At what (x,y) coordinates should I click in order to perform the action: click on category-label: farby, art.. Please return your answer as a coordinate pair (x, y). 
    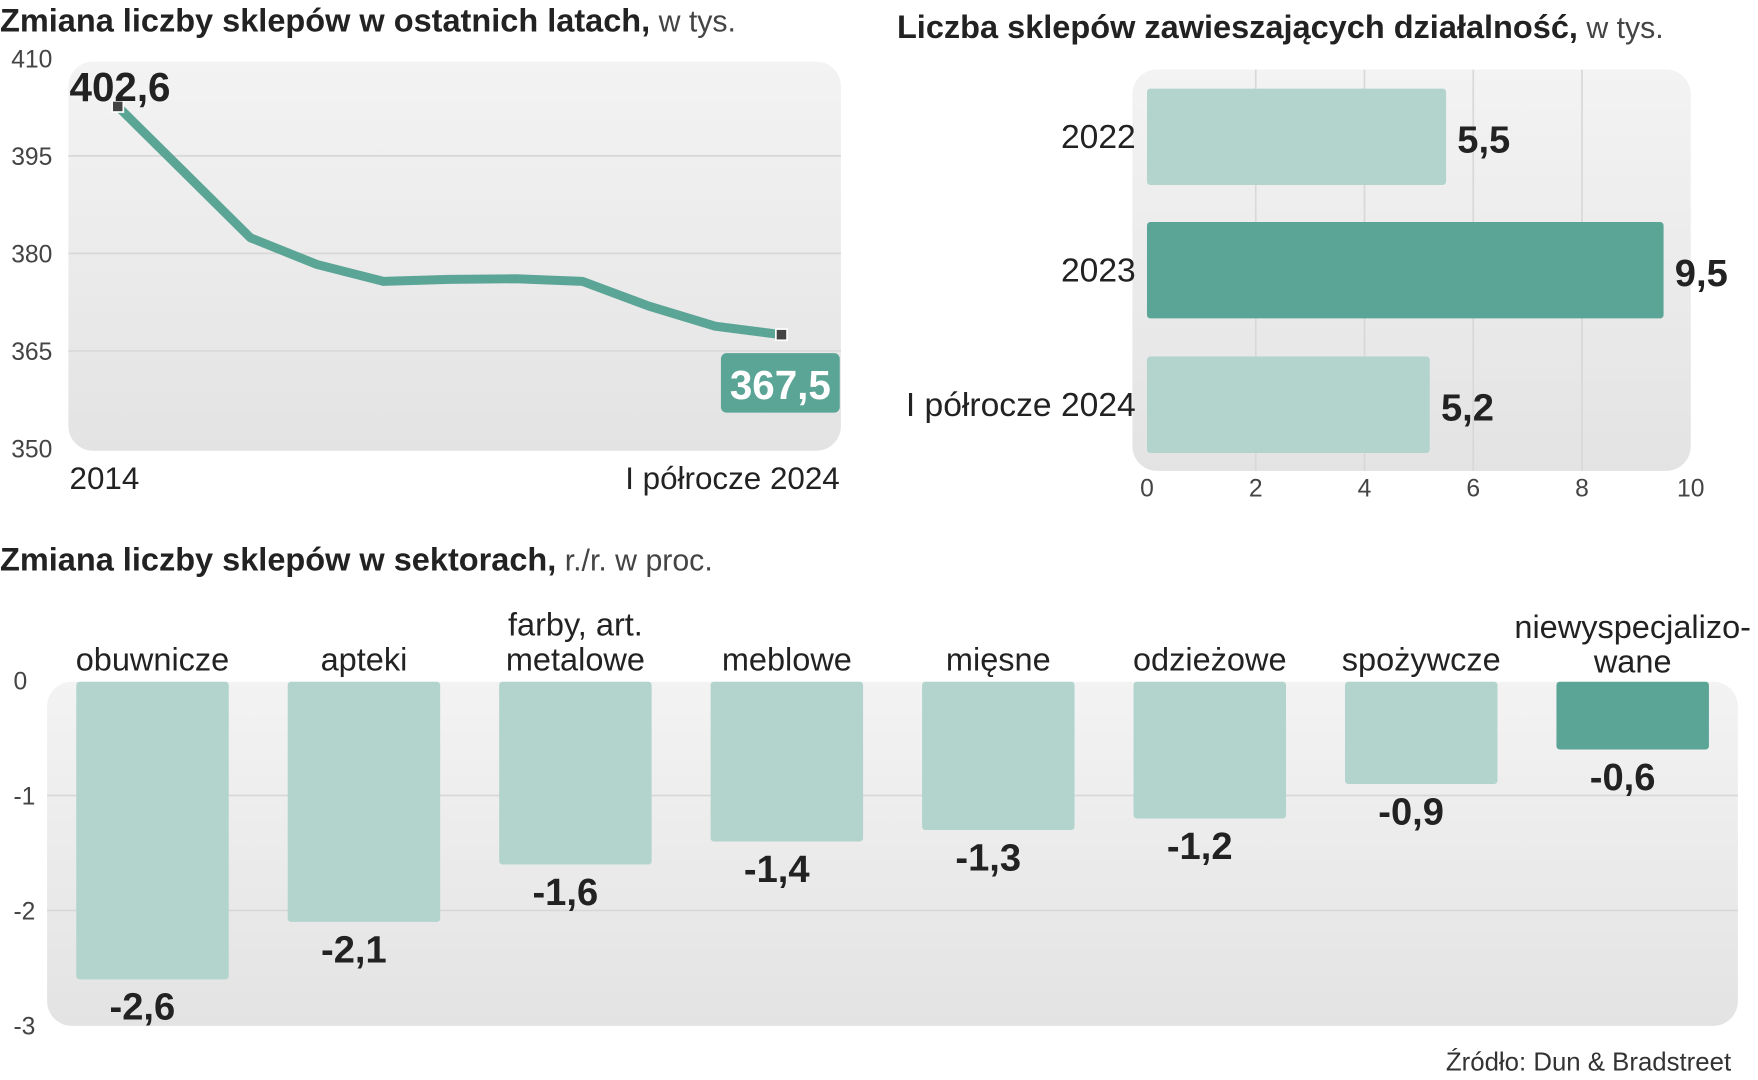
    Looking at the image, I should click on (575, 625).